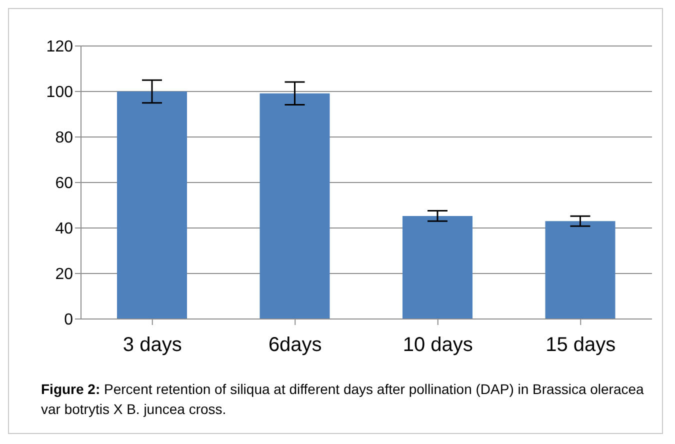 Image resolution: width=675 pixels, height=444 pixels. I want to click on x-tick-label: 3 days, so click(152, 345).